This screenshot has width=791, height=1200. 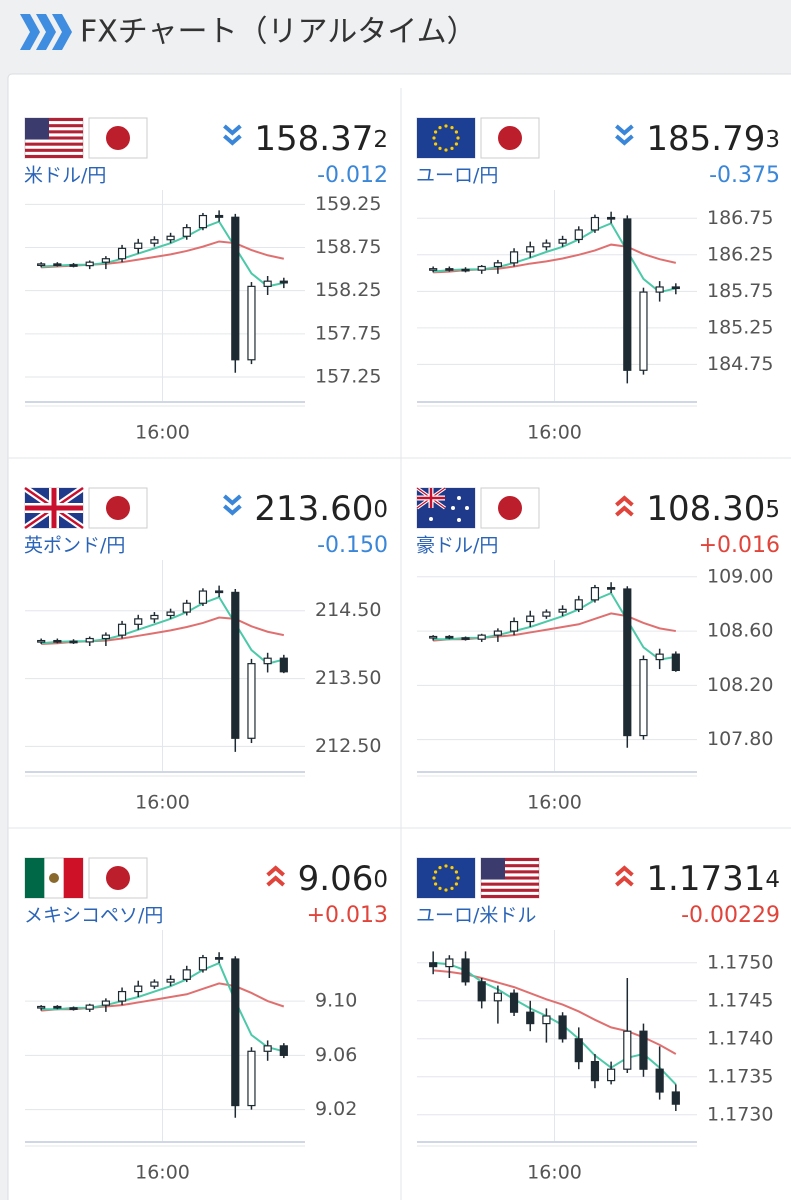 I want to click on y-tick-label: 185.25, so click(x=740, y=327).